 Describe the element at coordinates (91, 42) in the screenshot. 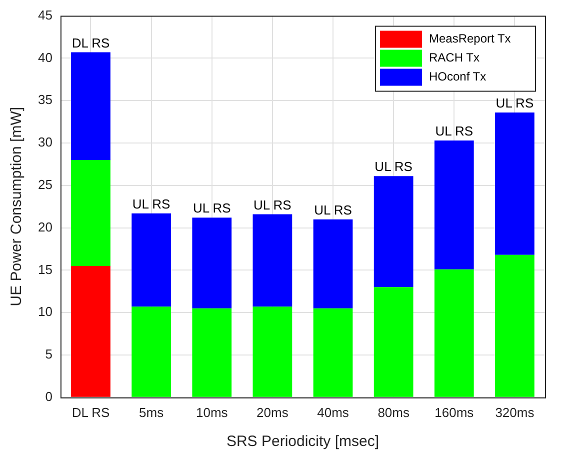

I see `annotation: DL RS` at that location.